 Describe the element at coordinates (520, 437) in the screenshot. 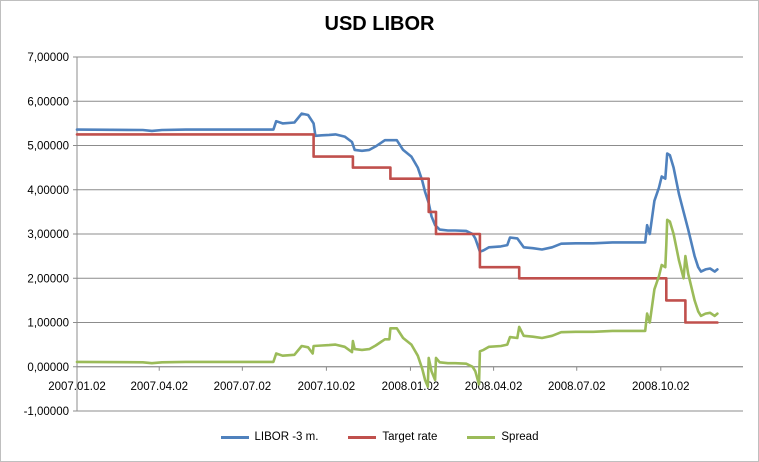

I see `legend-label: Spread` at that location.